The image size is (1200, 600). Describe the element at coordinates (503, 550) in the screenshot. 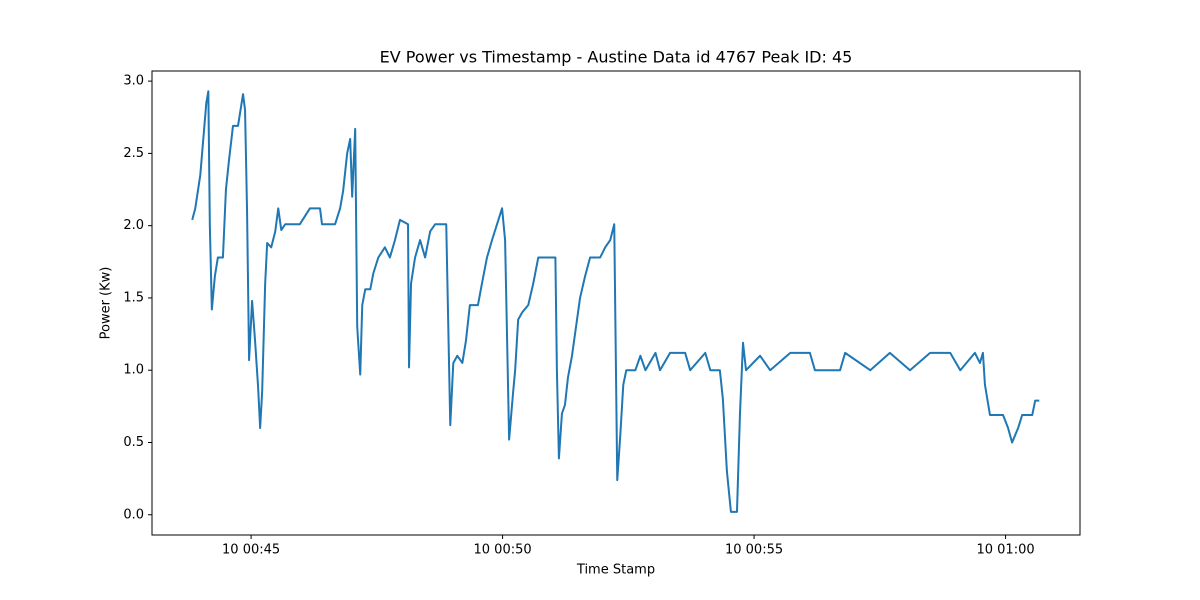

I see `x-tick-label: 10 00:50` at that location.